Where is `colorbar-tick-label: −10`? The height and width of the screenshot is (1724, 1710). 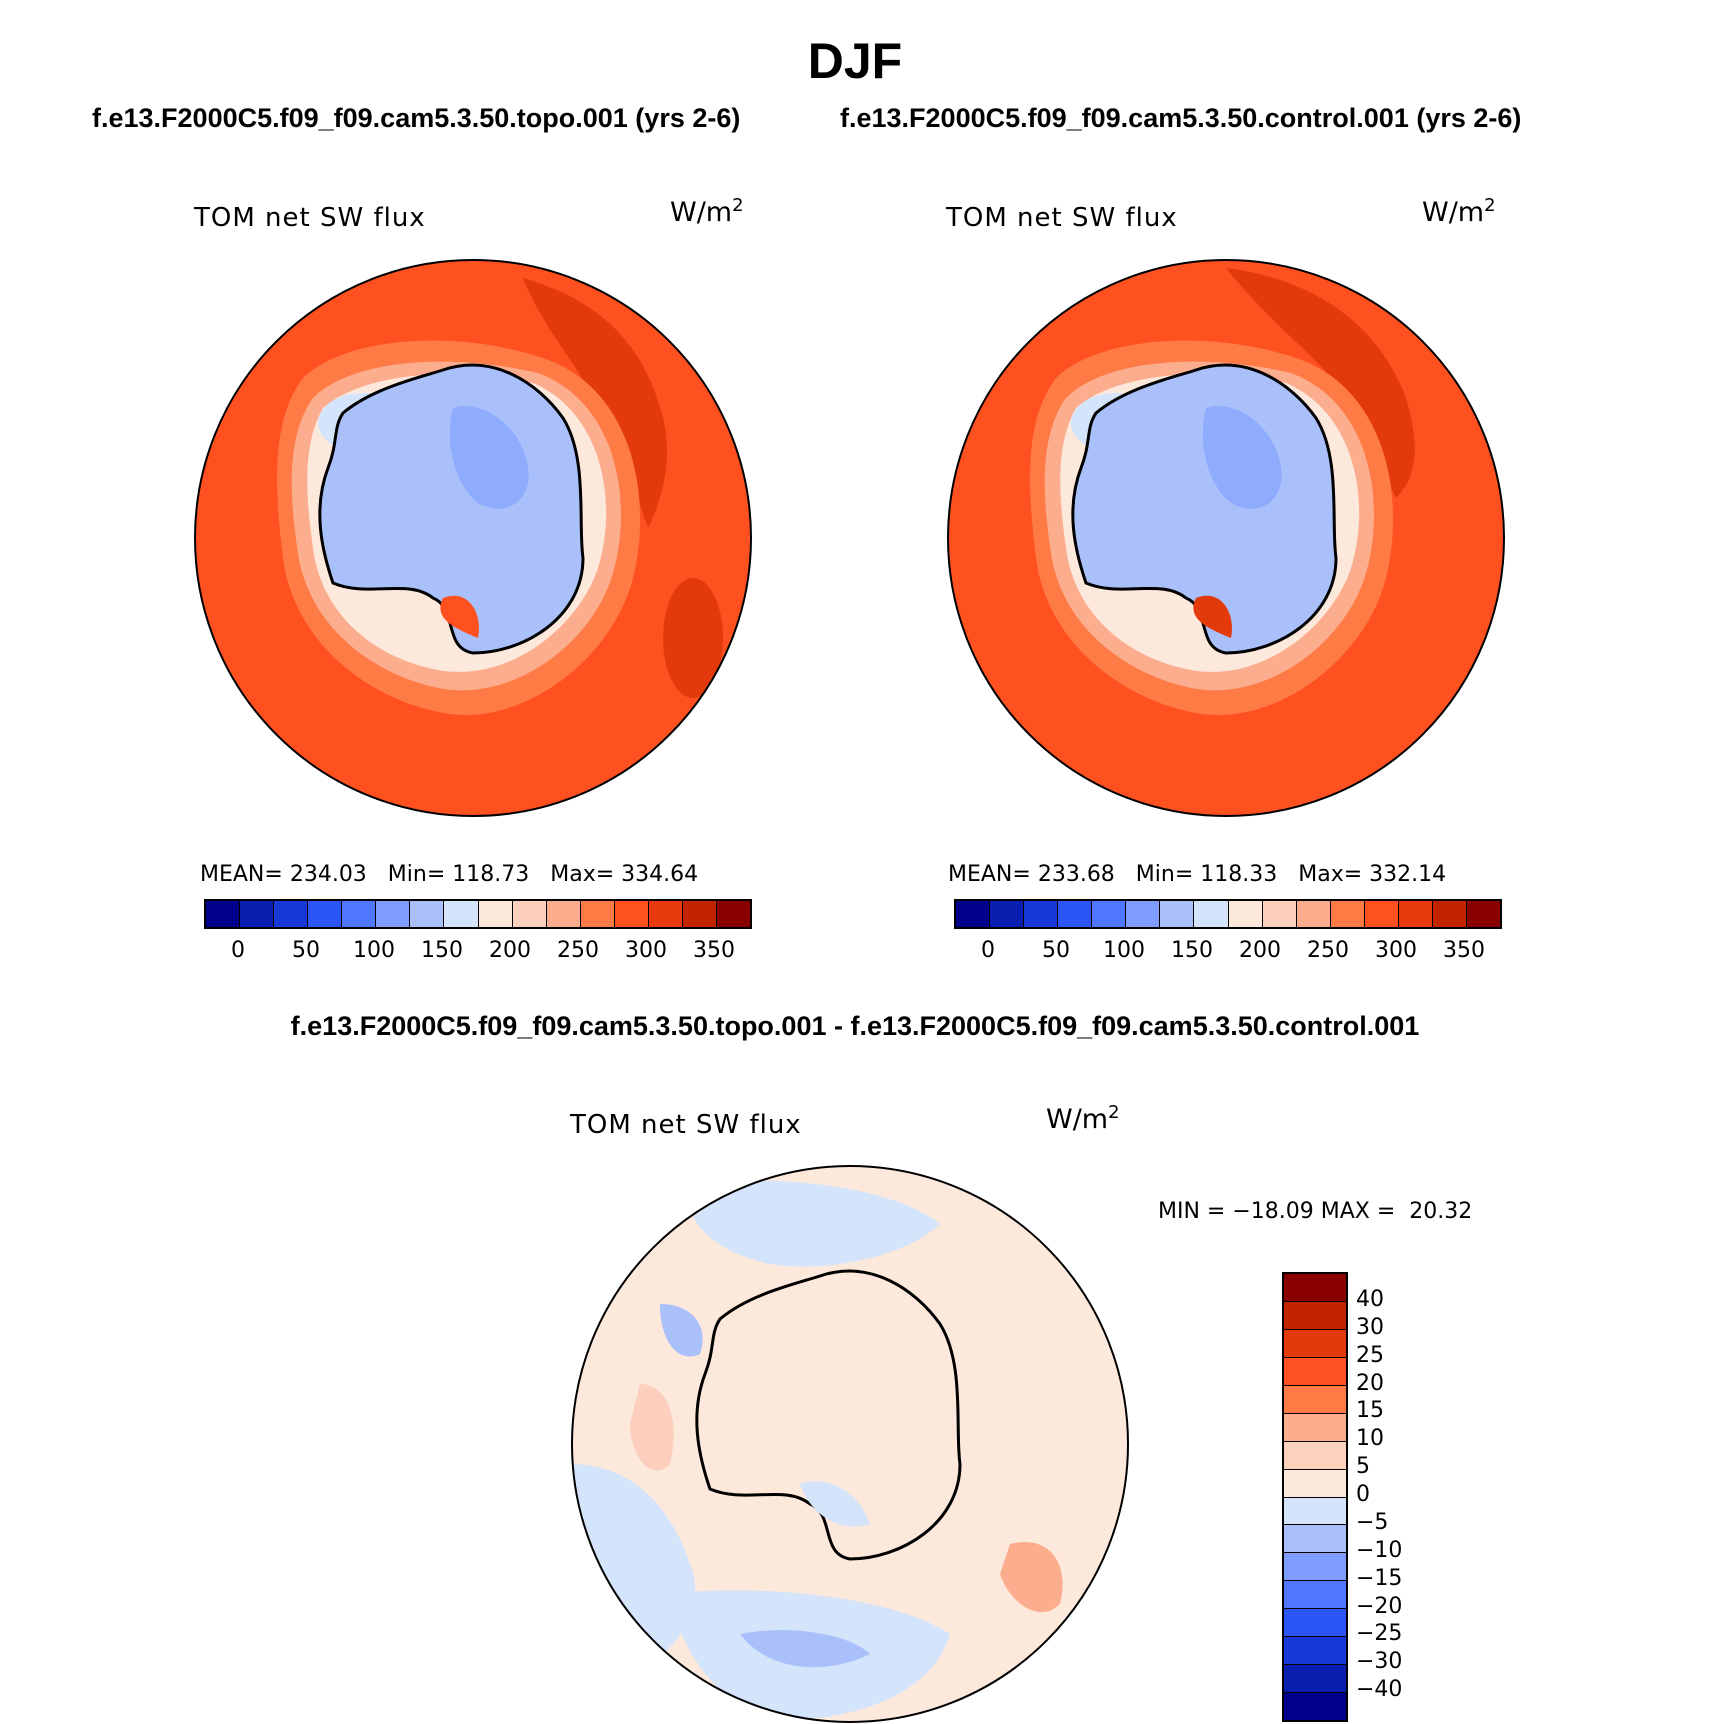 colorbar-tick-label: −10 is located at coordinates (1379, 1550).